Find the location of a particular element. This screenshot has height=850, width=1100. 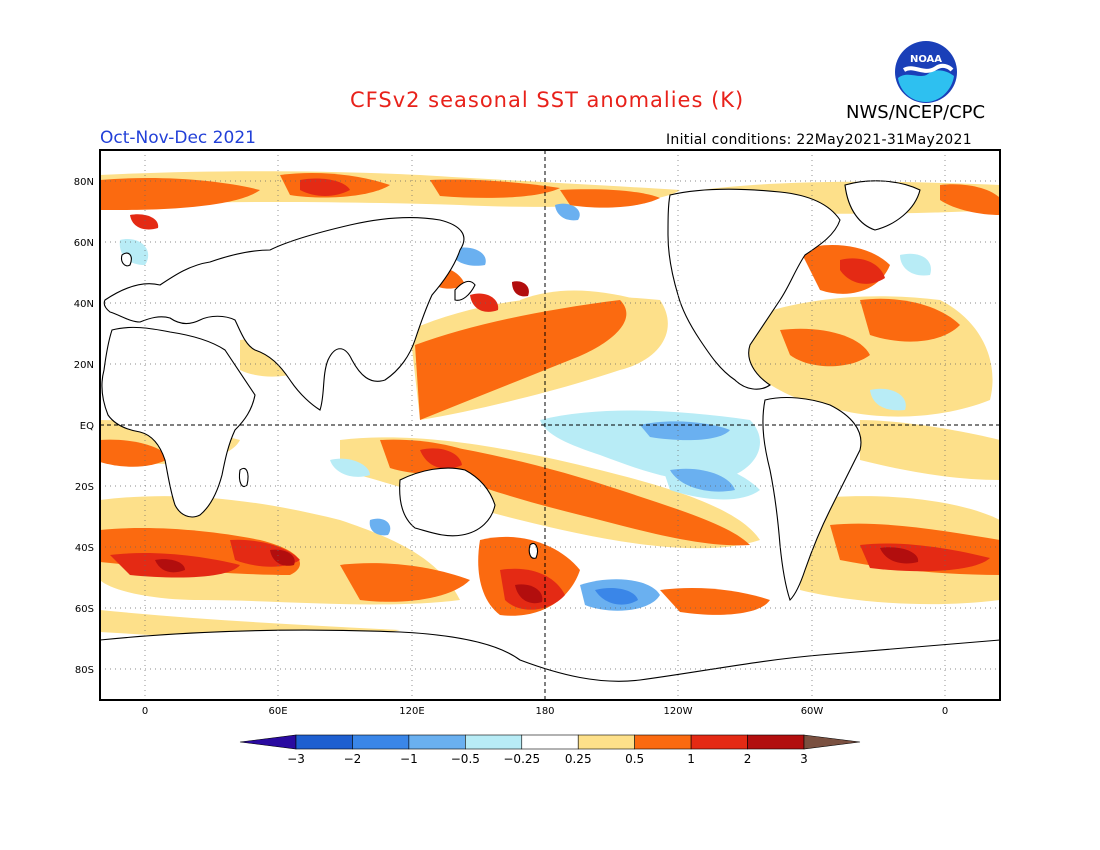

colorbar-label: −0.25 is located at coordinates (521, 759).